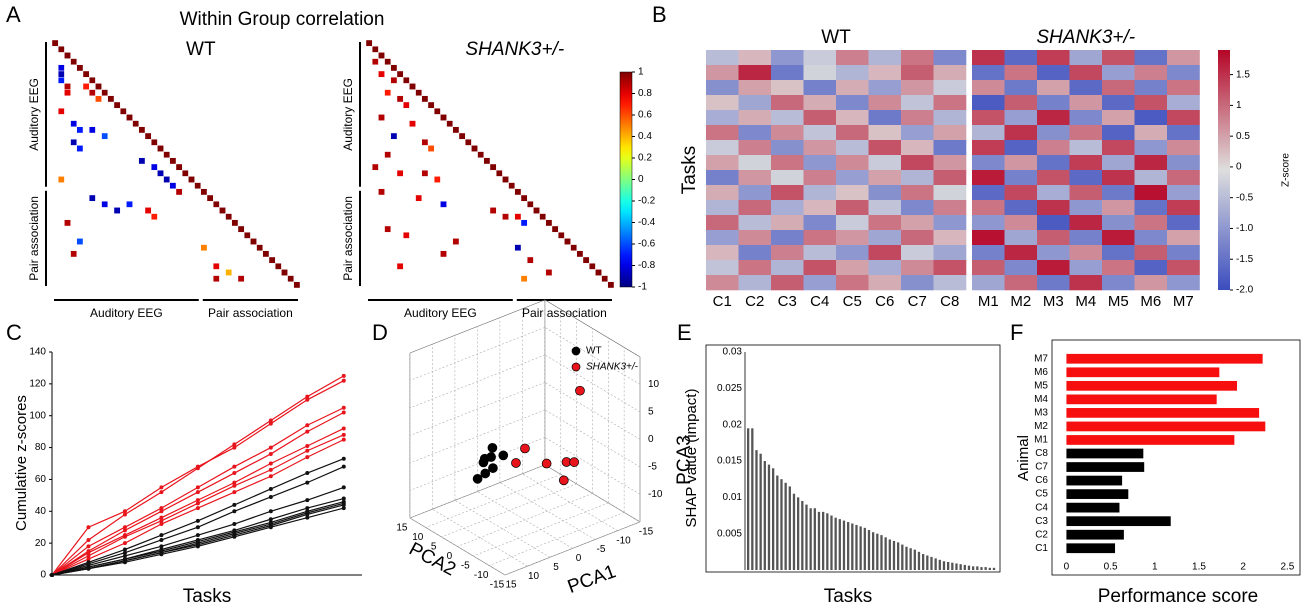 Image resolution: width=1308 pixels, height=611 pixels. I want to click on y-tick-label: C5, so click(1041, 494).